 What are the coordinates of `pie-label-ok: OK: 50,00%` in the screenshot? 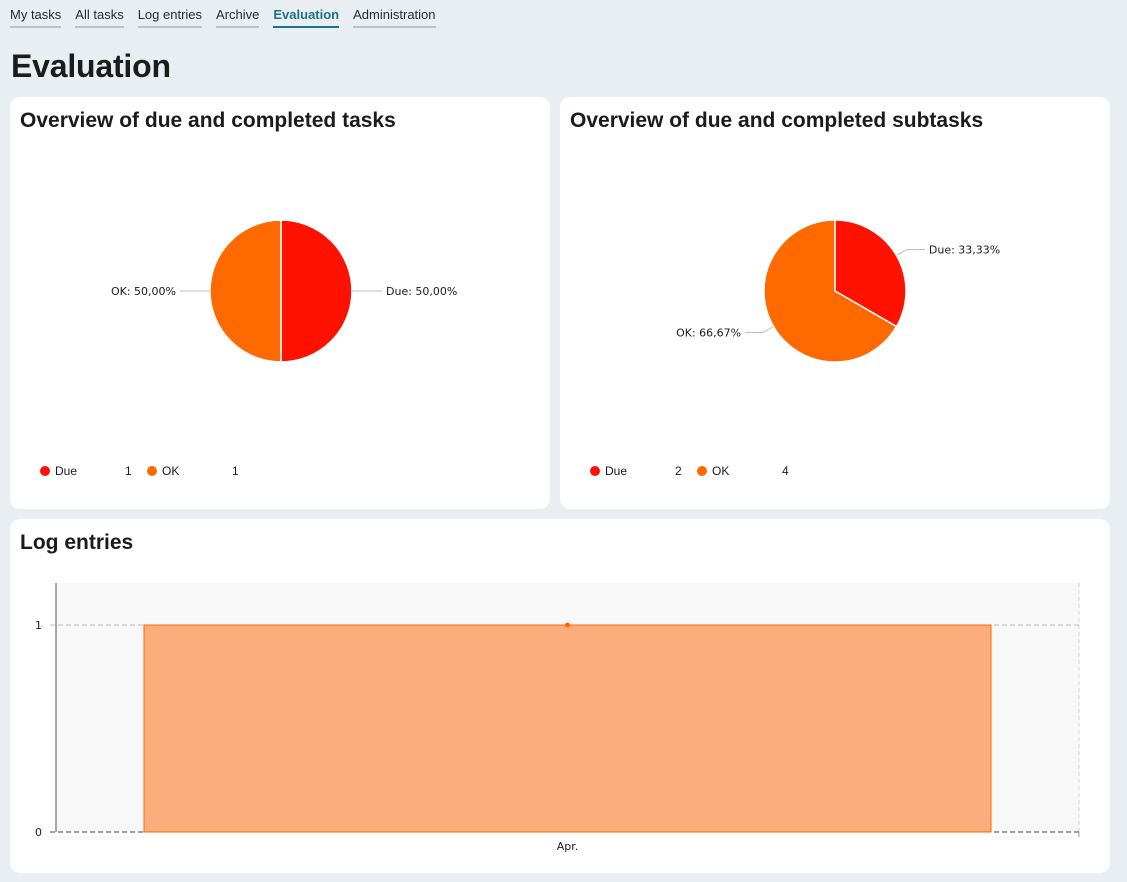 It's located at (143, 291).